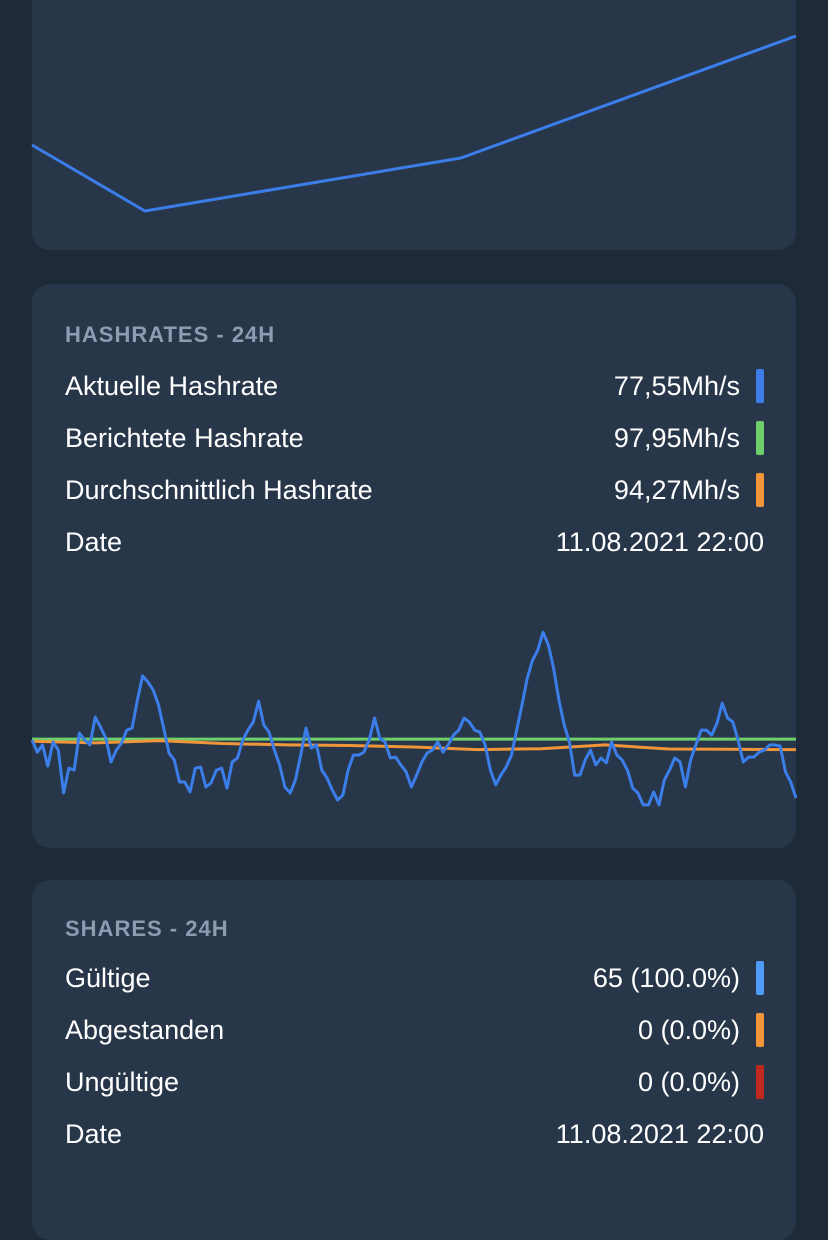  What do you see at coordinates (122, 1082) in the screenshot?
I see `row-label: Ungültige` at bounding box center [122, 1082].